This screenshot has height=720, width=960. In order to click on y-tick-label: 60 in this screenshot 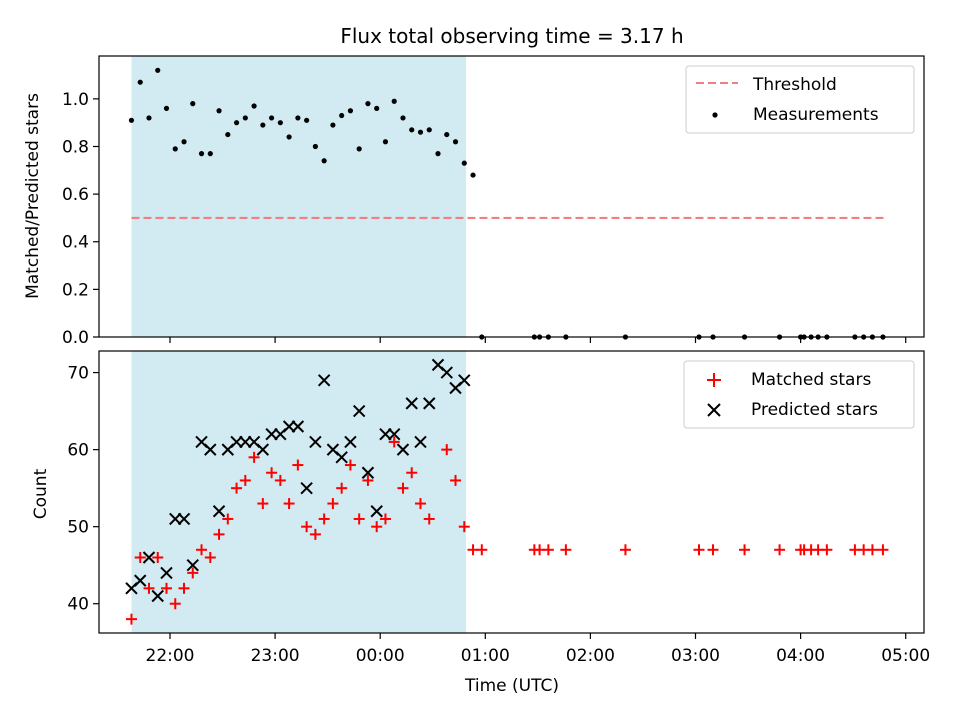, I will do `click(78, 451)`.